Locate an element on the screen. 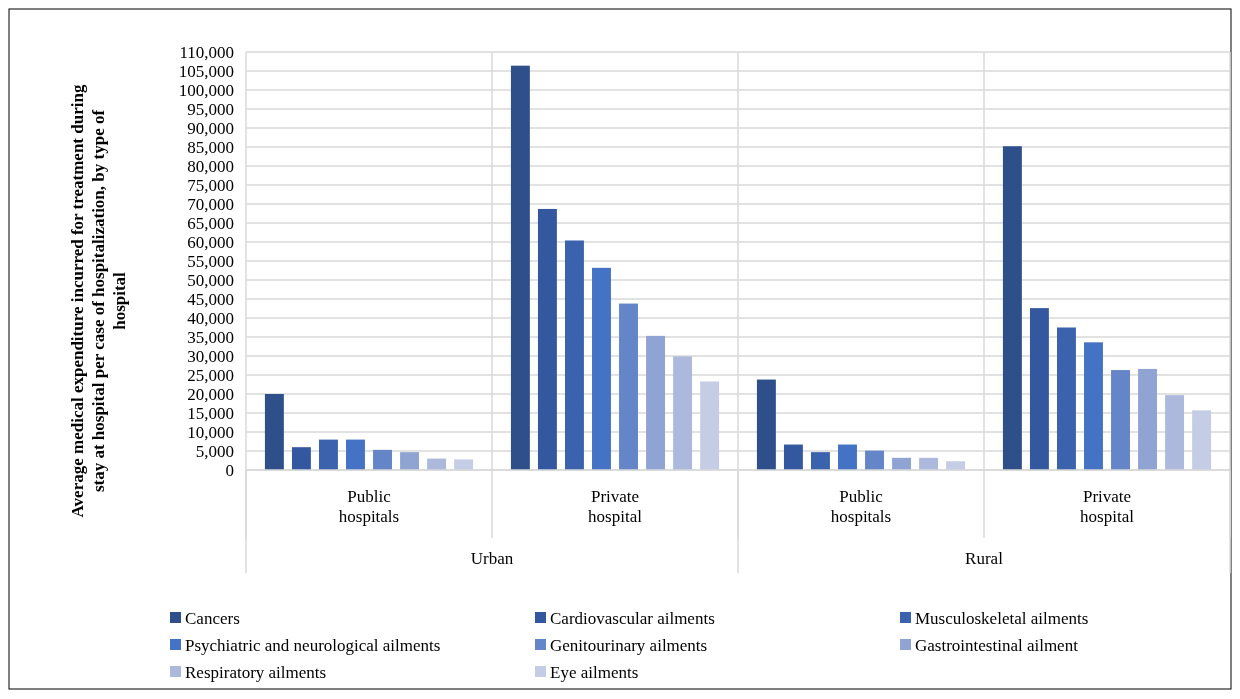  y-tick-label: 15,000 is located at coordinates (210, 413).